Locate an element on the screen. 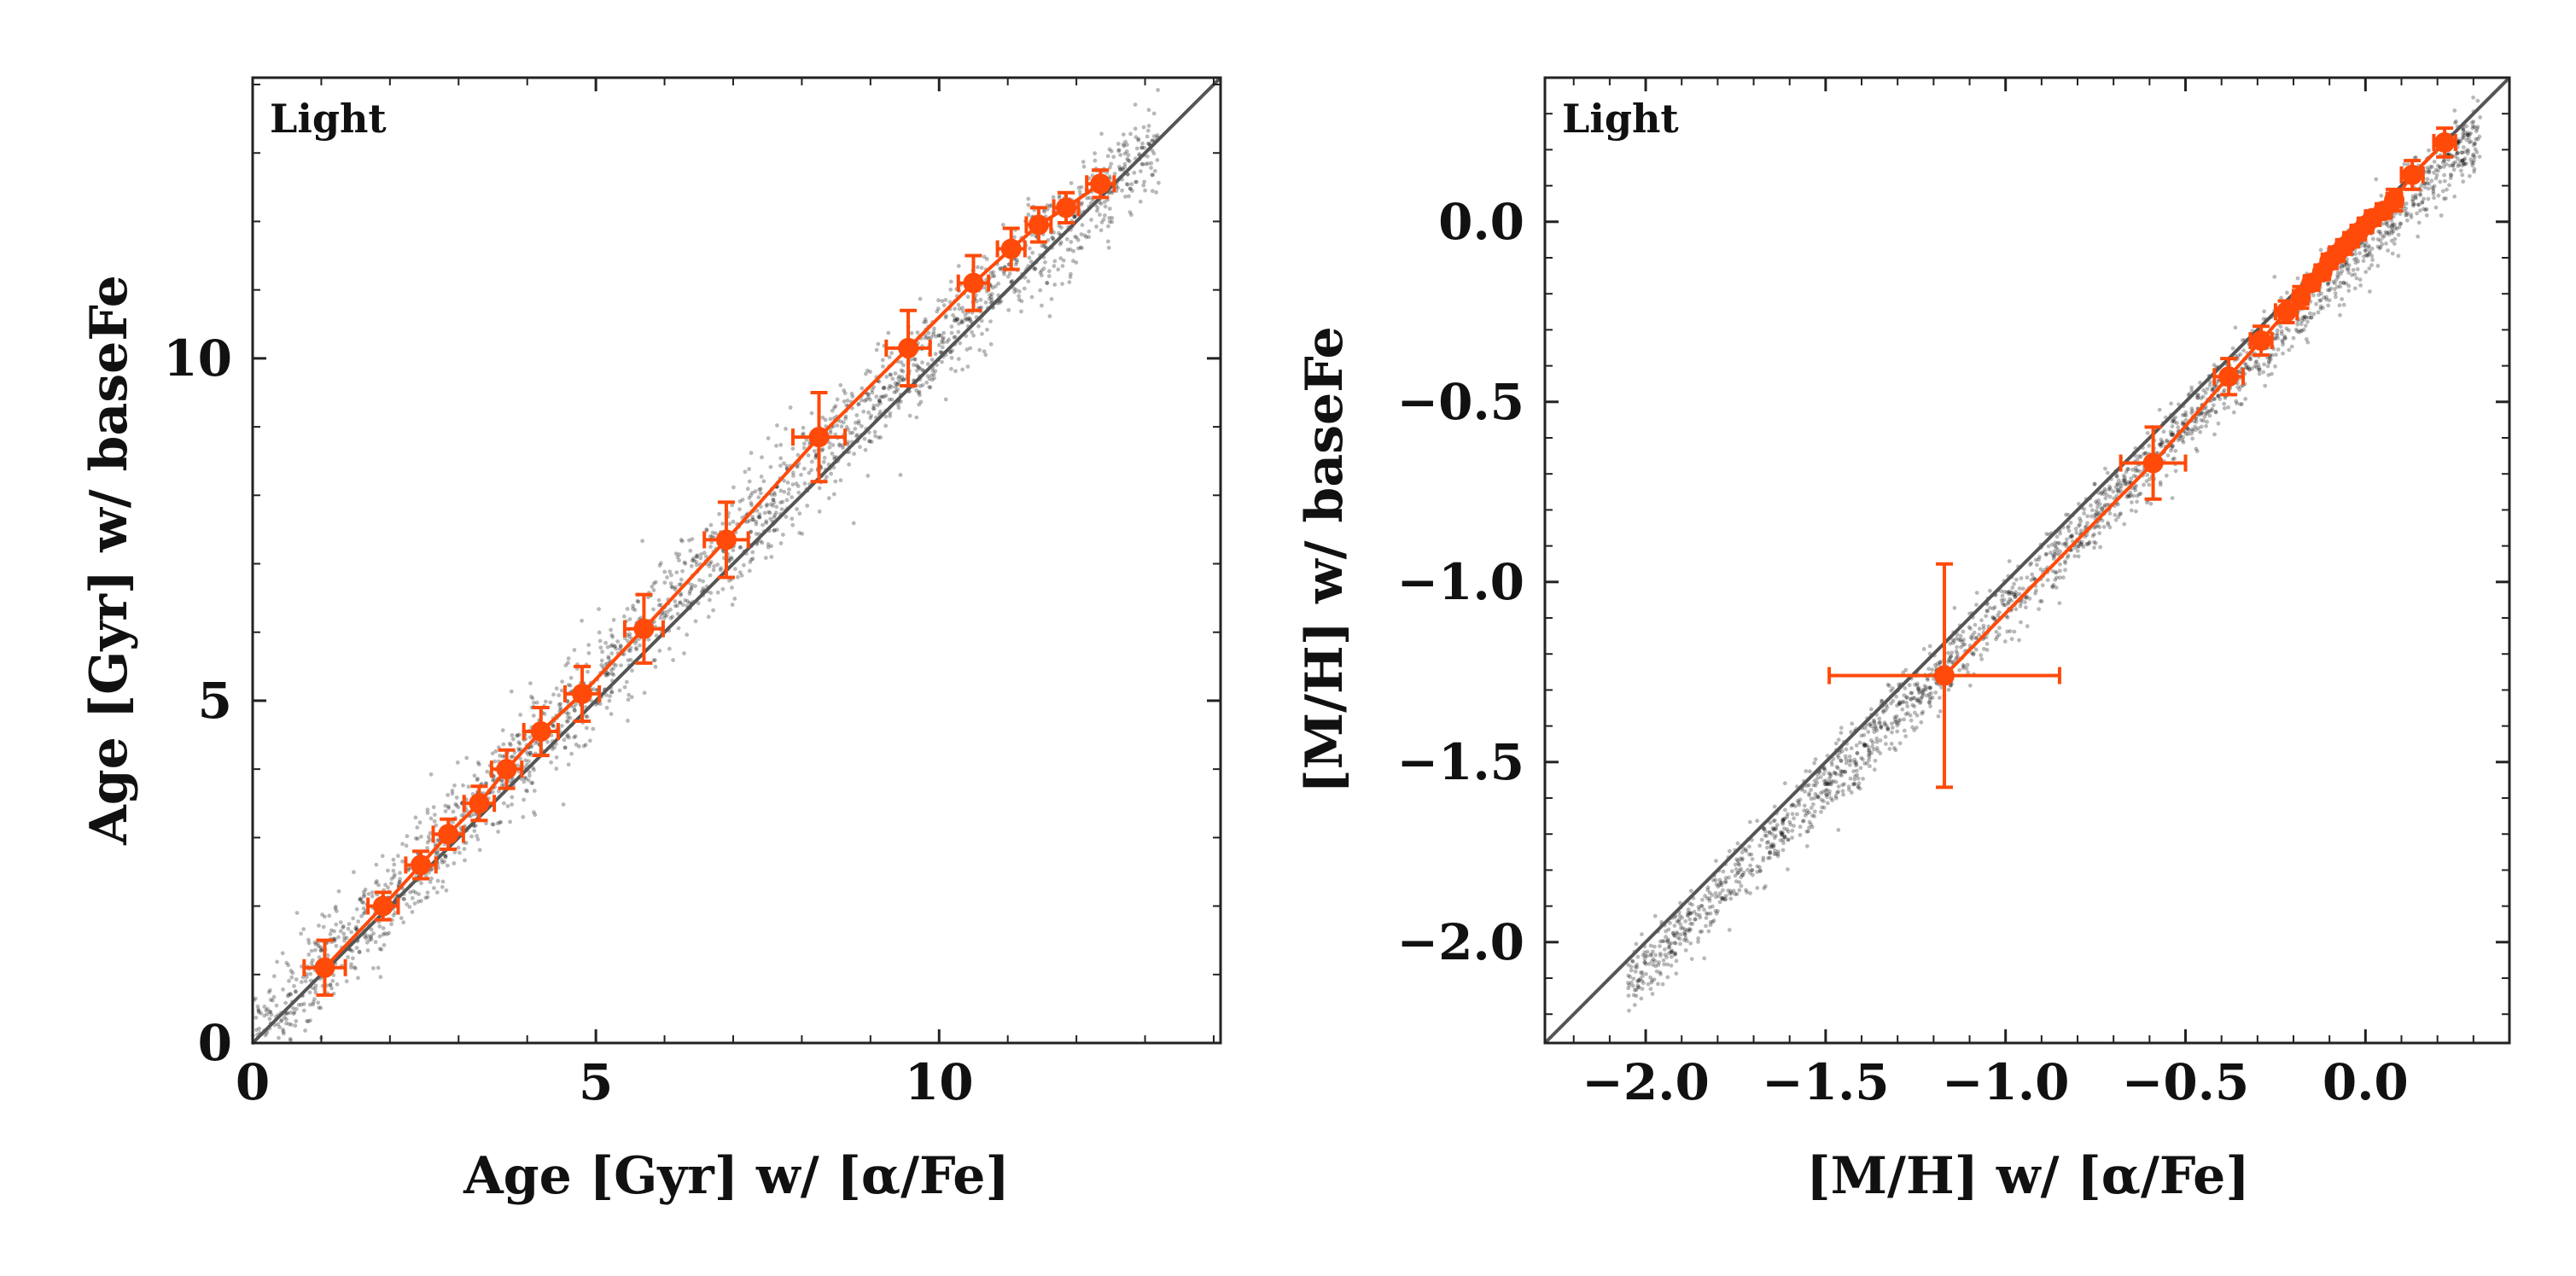 Image resolution: width=2576 pixels, height=1276 pixels. age-panel-label: Light is located at coordinates (328, 119).